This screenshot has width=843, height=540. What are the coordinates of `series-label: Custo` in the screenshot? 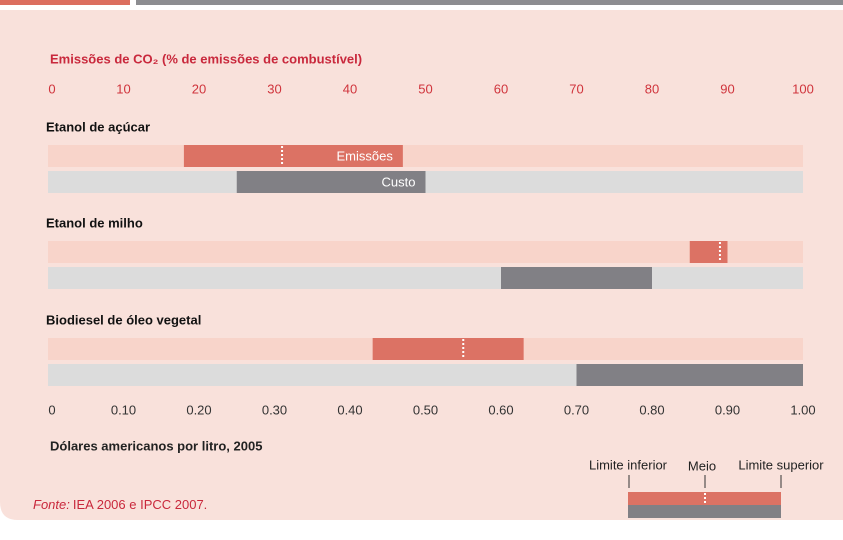 It's located at (399, 181).